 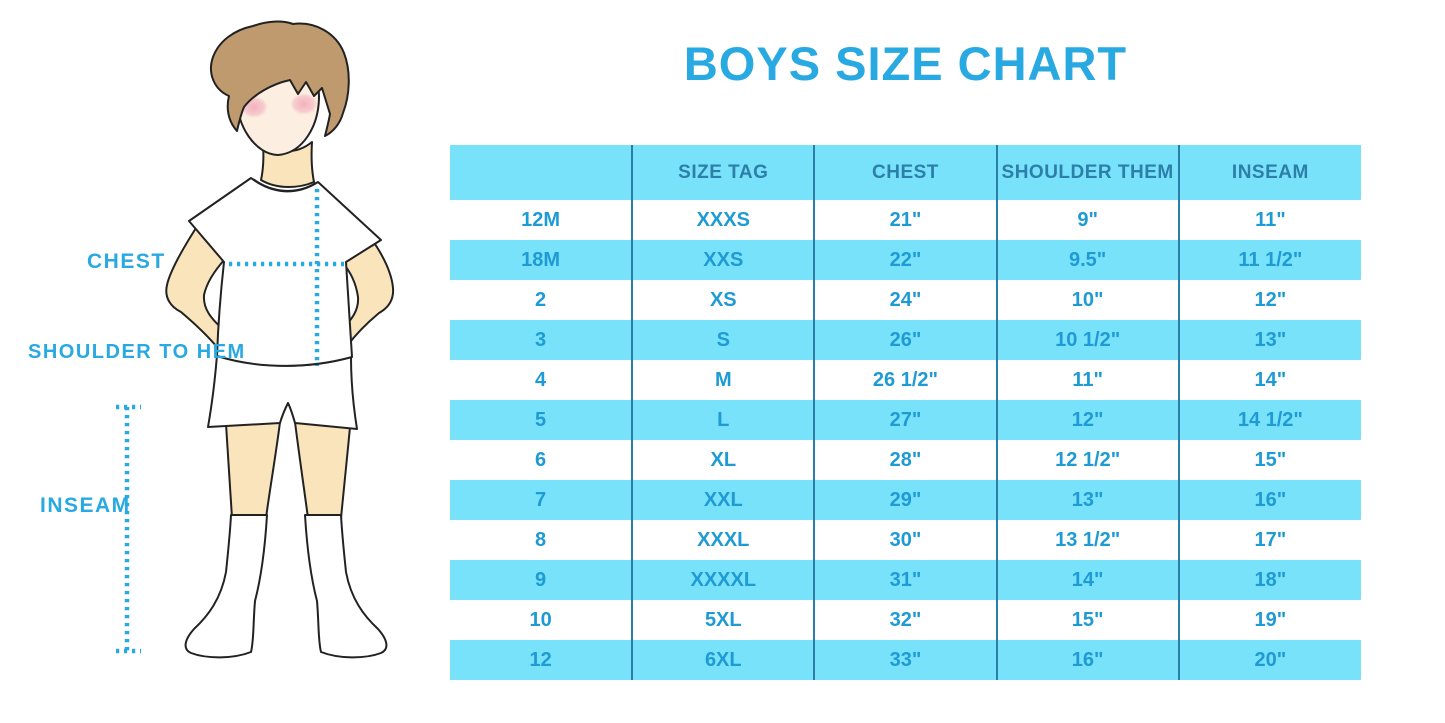 What do you see at coordinates (541, 419) in the screenshot?
I see `cell: 5` at bounding box center [541, 419].